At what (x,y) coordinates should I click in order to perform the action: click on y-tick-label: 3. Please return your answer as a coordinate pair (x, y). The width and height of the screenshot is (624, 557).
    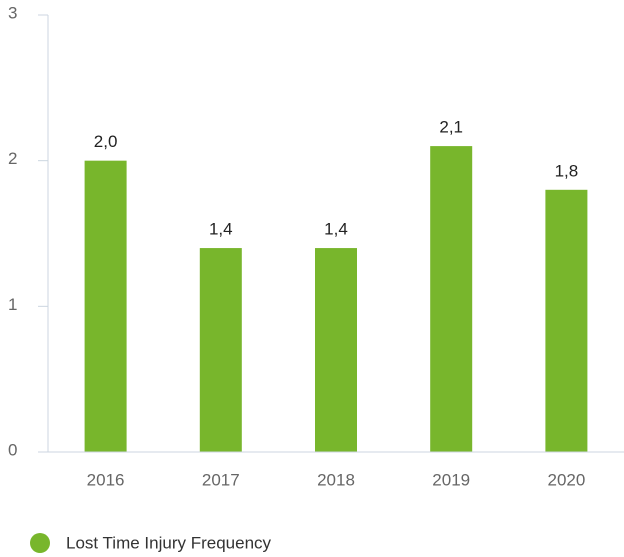
    Looking at the image, I should click on (12, 12).